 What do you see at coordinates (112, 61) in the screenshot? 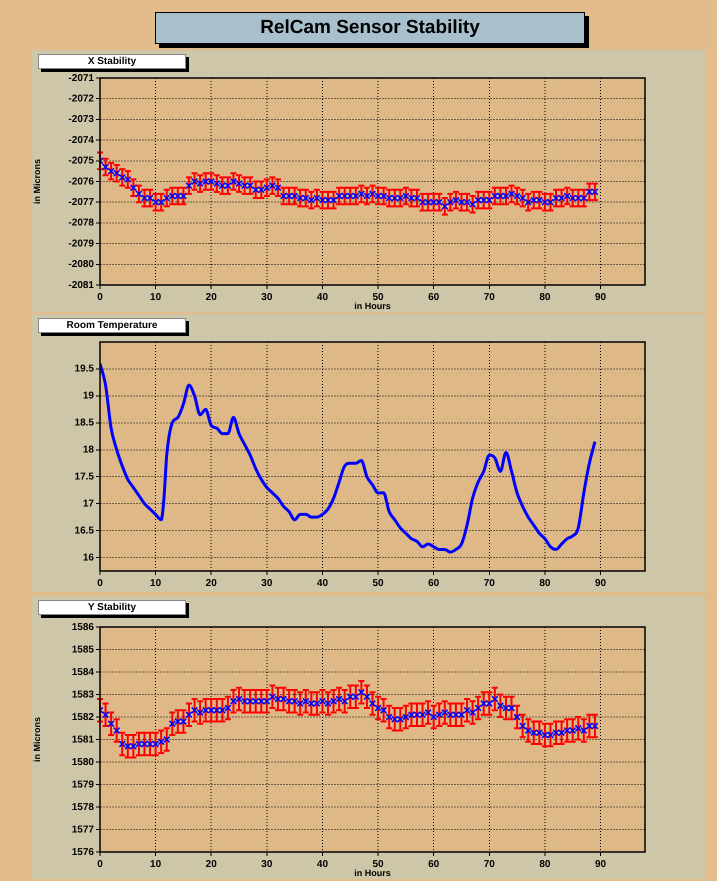
I see `chart-subtitle: X Stability` at bounding box center [112, 61].